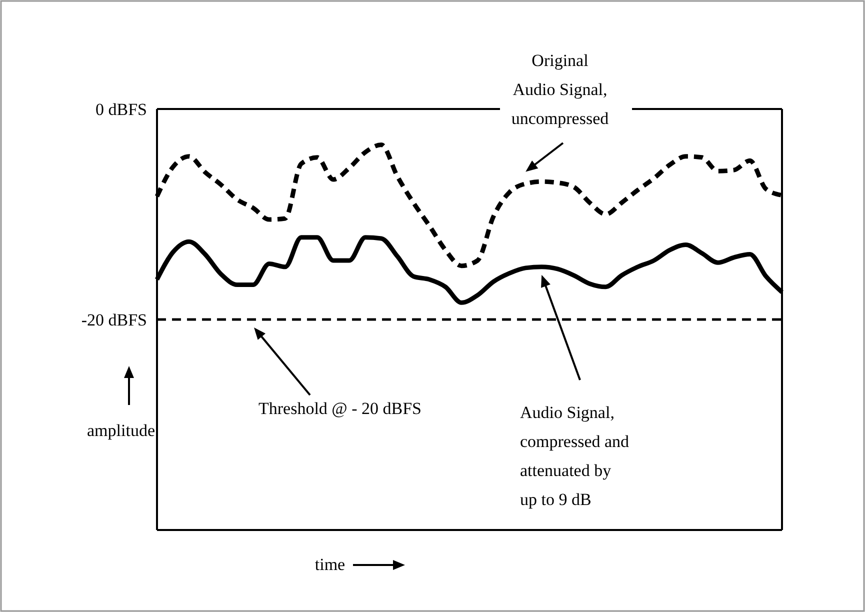 This screenshot has width=865, height=612. What do you see at coordinates (330, 564) in the screenshot?
I see `x-axis-title: time` at bounding box center [330, 564].